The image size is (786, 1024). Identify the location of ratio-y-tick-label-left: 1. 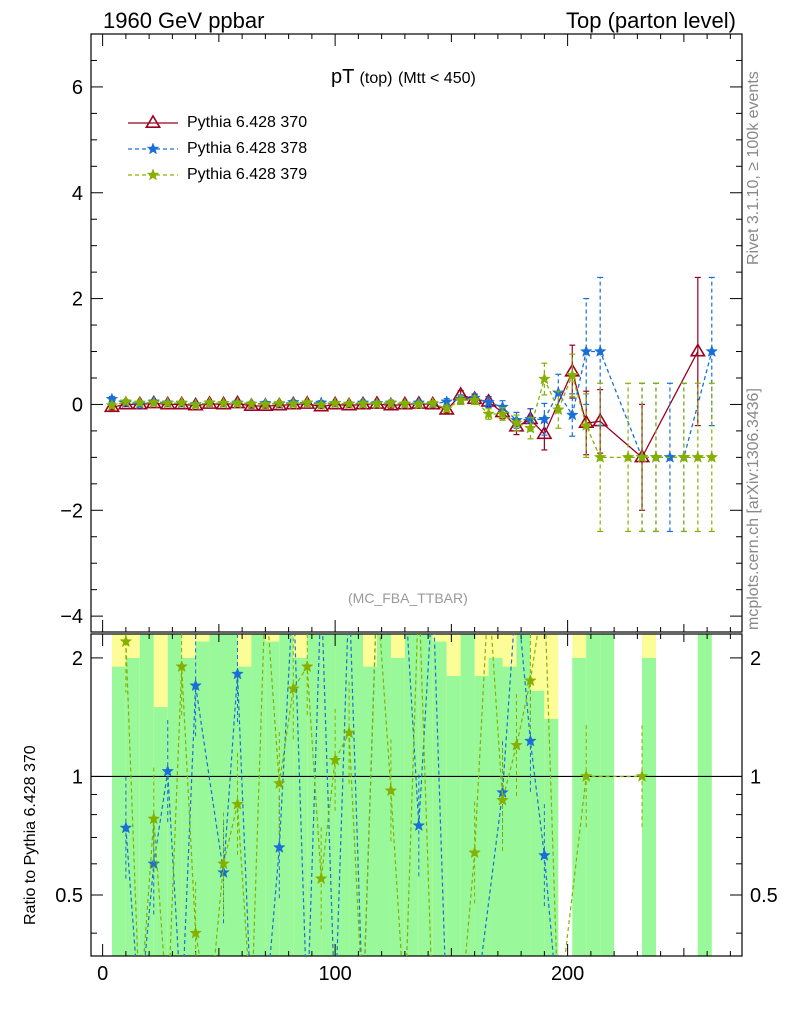
(77, 777).